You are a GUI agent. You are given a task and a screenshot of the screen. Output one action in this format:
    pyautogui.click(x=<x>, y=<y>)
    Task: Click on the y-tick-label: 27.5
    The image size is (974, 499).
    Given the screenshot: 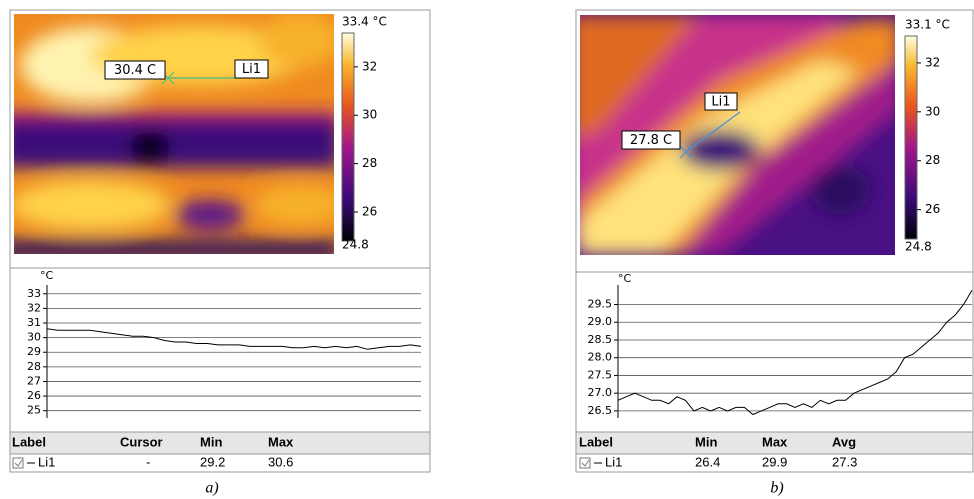 What is the action you would take?
    pyautogui.click(x=600, y=374)
    